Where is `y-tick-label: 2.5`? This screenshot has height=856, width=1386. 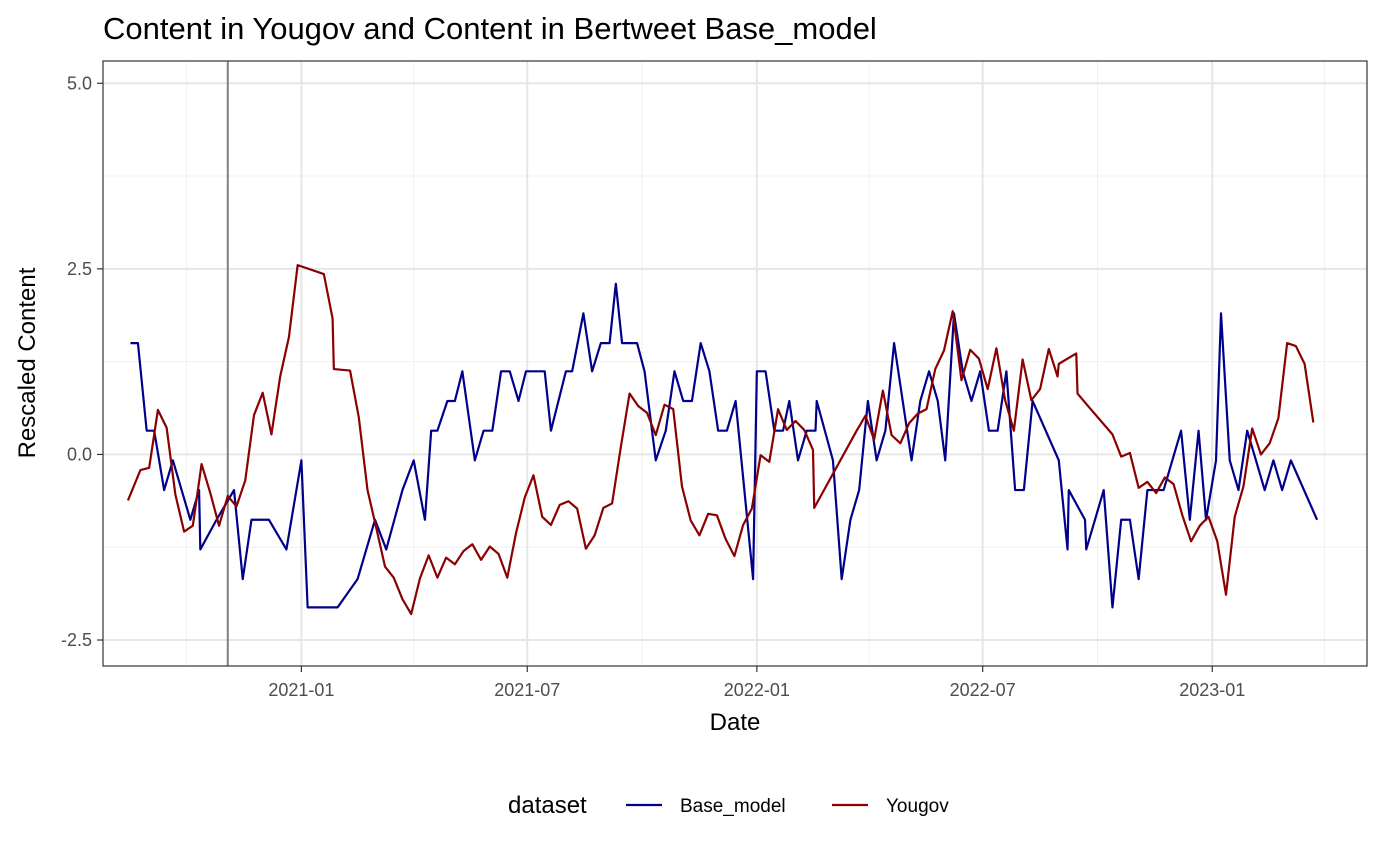
y-tick-label: 2.5 is located at coordinates (79, 269).